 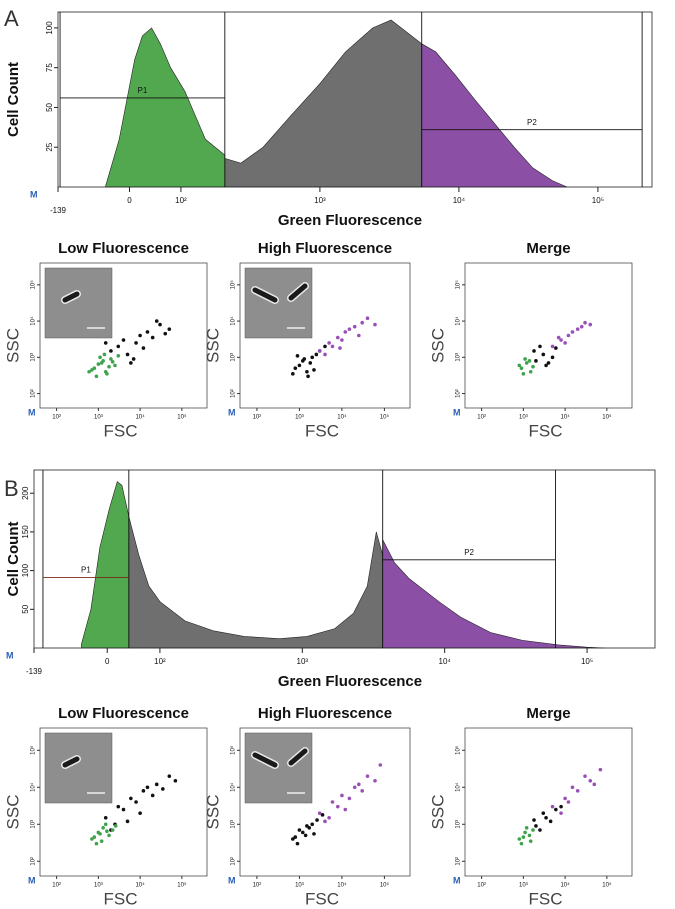 I want to click on x-tick-label: 0, so click(x=129, y=200).